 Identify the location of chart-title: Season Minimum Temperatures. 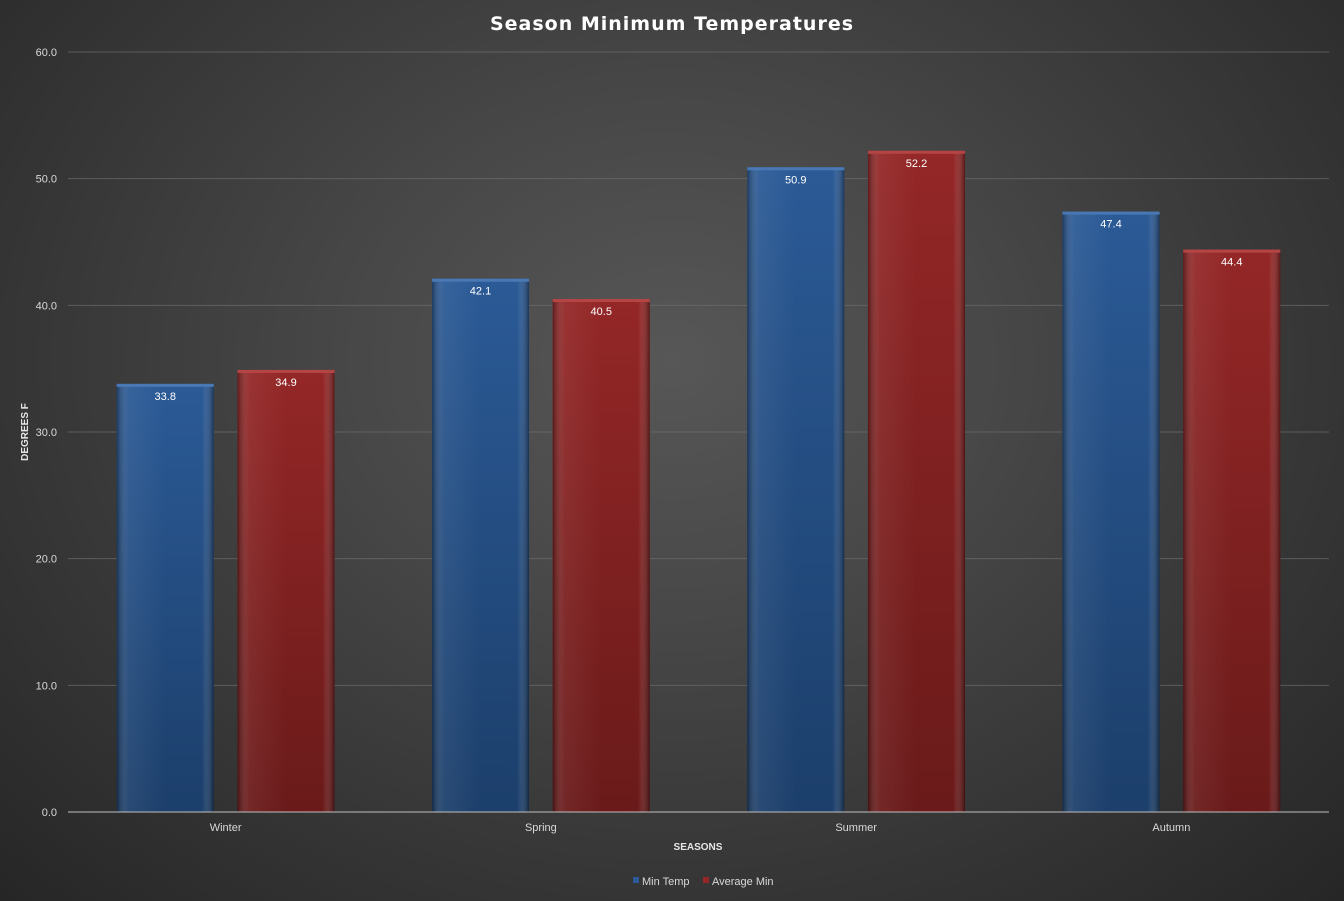
(672, 24).